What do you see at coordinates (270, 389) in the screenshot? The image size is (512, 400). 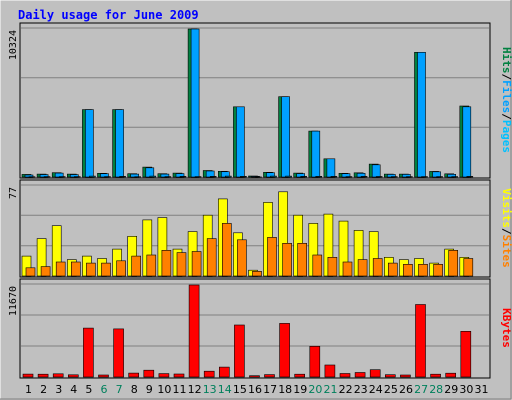 I see `x-tick-label: 17` at bounding box center [270, 389].